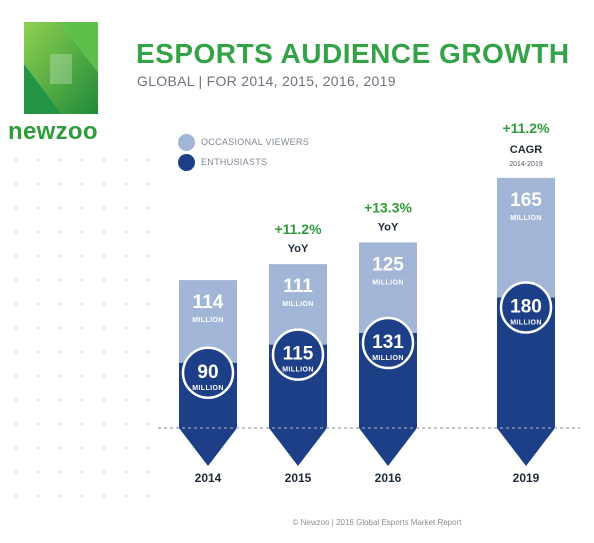 Image resolution: width=594 pixels, height=543 pixels. What do you see at coordinates (388, 288) in the screenshot?
I see `bar-occasional-2016` at bounding box center [388, 288].